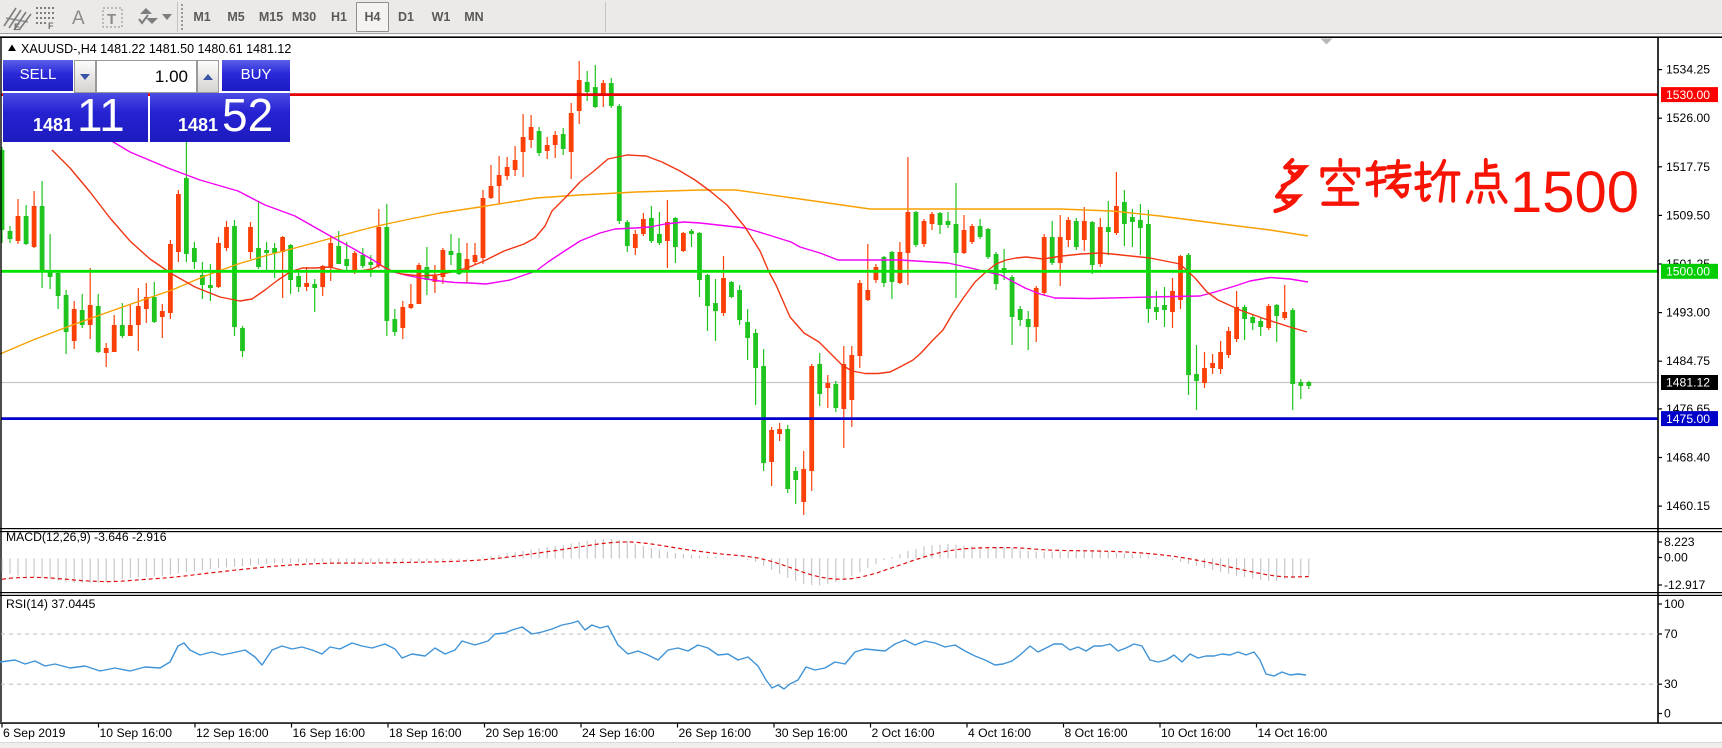 This screenshot has height=748, width=1722. Describe the element at coordinates (1671, 634) in the screenshot. I see `svg-text: 70` at that location.